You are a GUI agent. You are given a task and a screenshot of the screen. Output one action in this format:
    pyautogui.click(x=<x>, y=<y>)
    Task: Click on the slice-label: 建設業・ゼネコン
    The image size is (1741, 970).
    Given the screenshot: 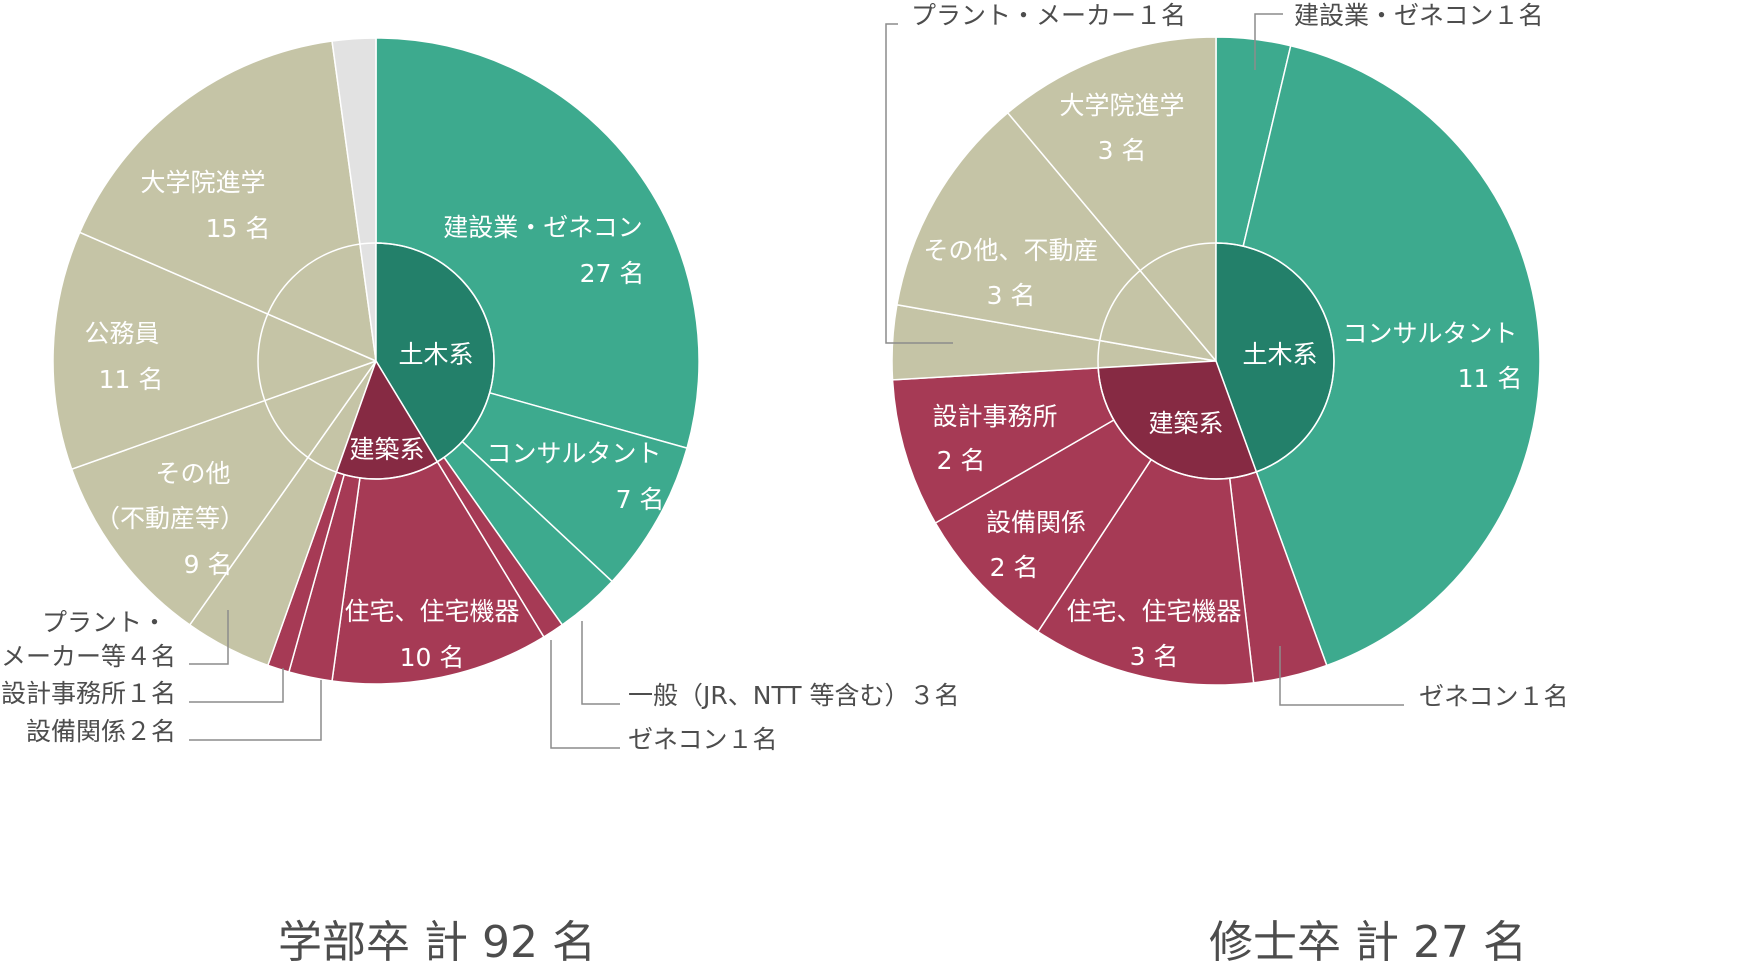 What is the action you would take?
    pyautogui.click(x=543, y=227)
    